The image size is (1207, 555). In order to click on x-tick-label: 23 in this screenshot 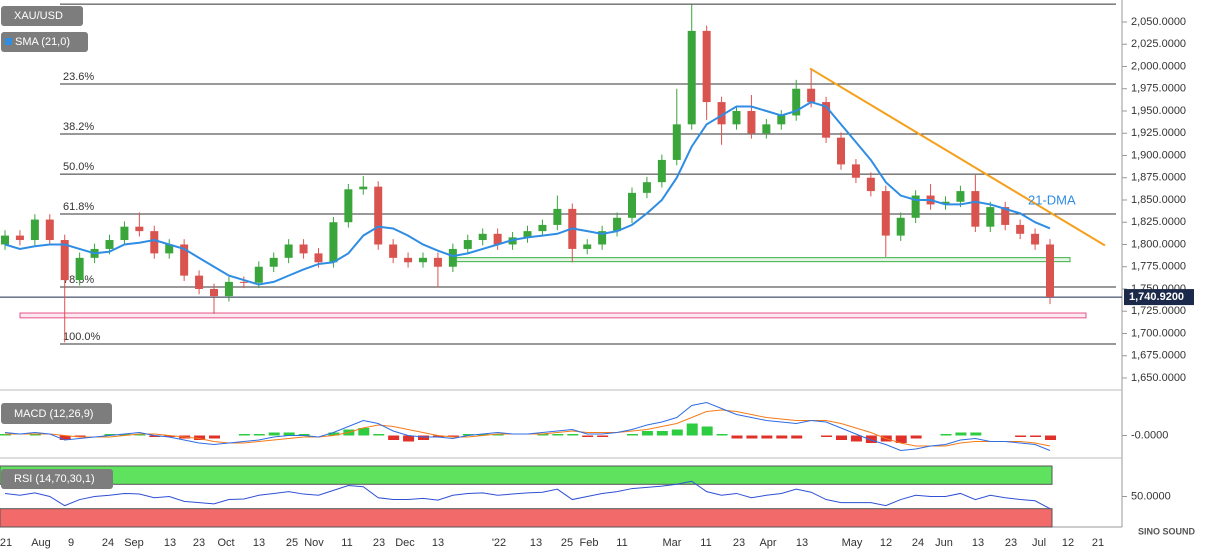, I will do `click(739, 543)`.